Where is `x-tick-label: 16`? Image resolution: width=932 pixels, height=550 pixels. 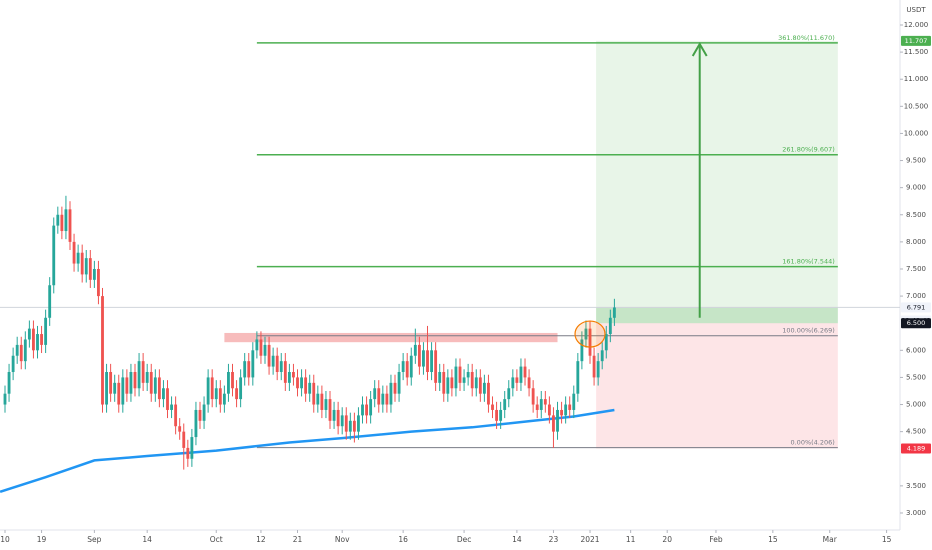
x-tick-label: 16 is located at coordinates (403, 539).